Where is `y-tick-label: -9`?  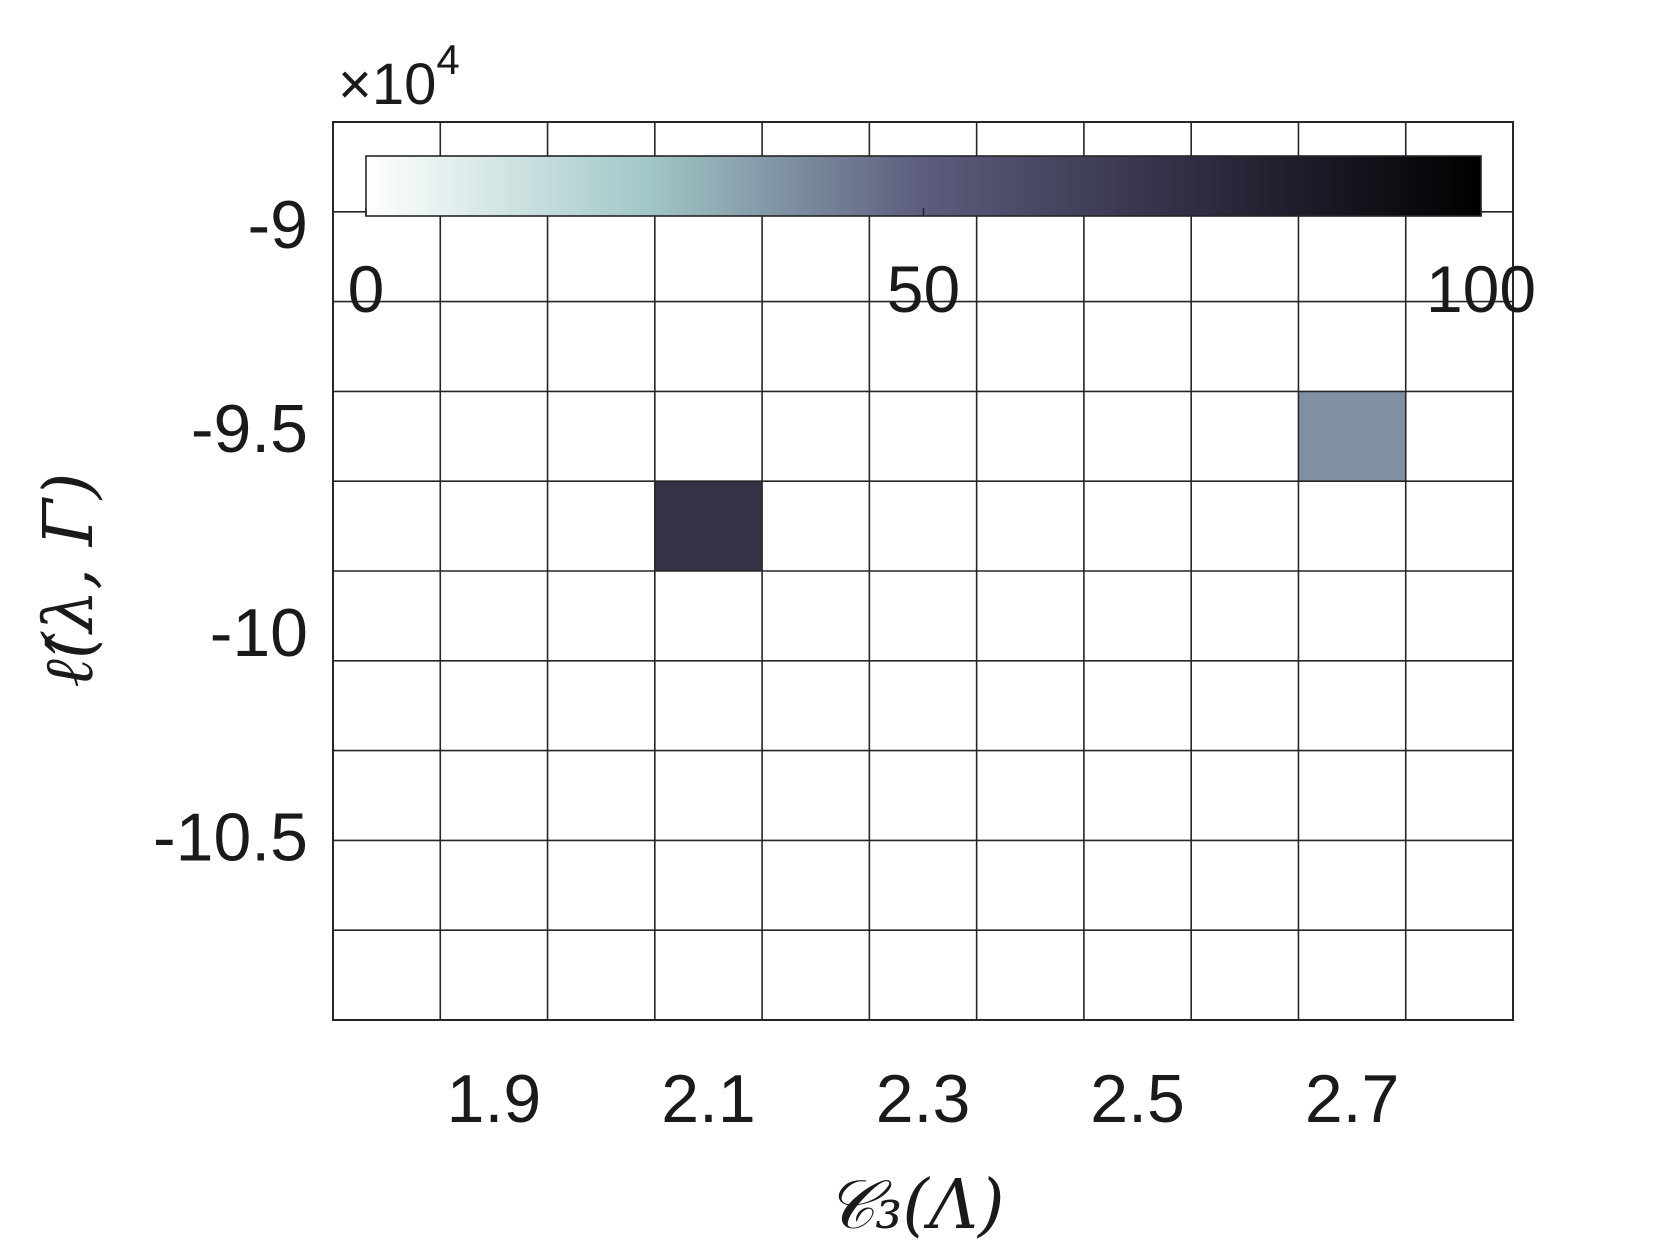 y-tick-label: -9 is located at coordinates (278, 225).